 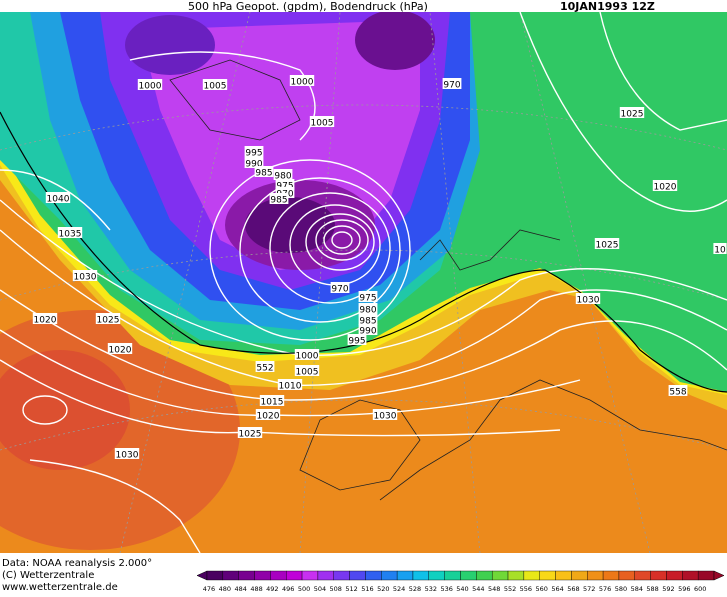 I want to click on colorbar-label: 520, so click(x=383, y=589).